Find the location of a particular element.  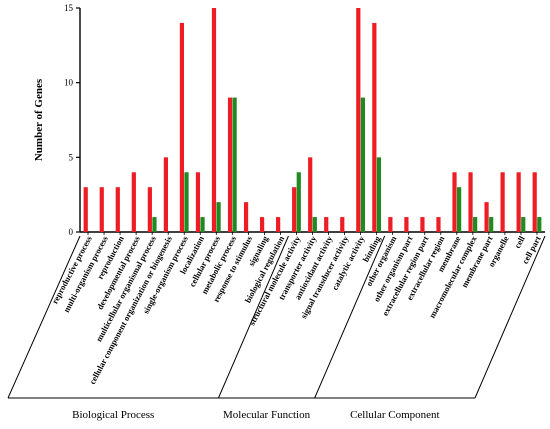

group-label: Biological Process is located at coordinates (113, 415).